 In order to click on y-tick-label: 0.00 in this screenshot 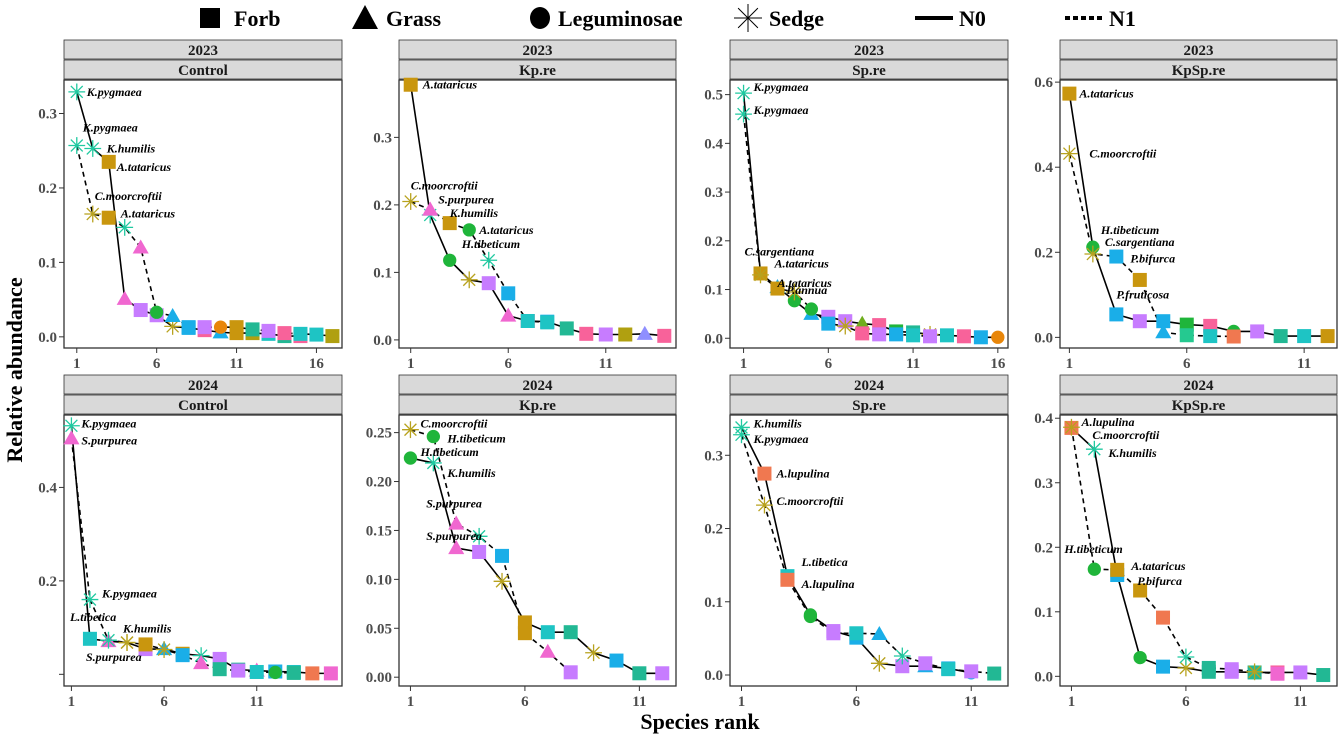, I will do `click(379, 678)`.